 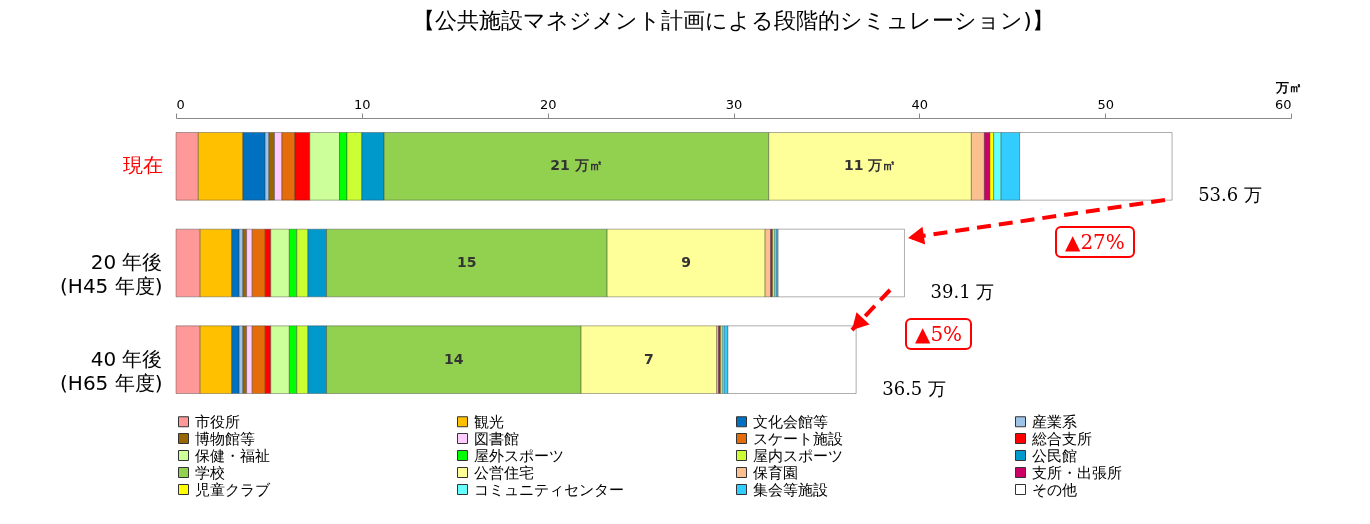 What do you see at coordinates (1230, 195) in the screenshot?
I see `total-label: 53.6 万` at bounding box center [1230, 195].